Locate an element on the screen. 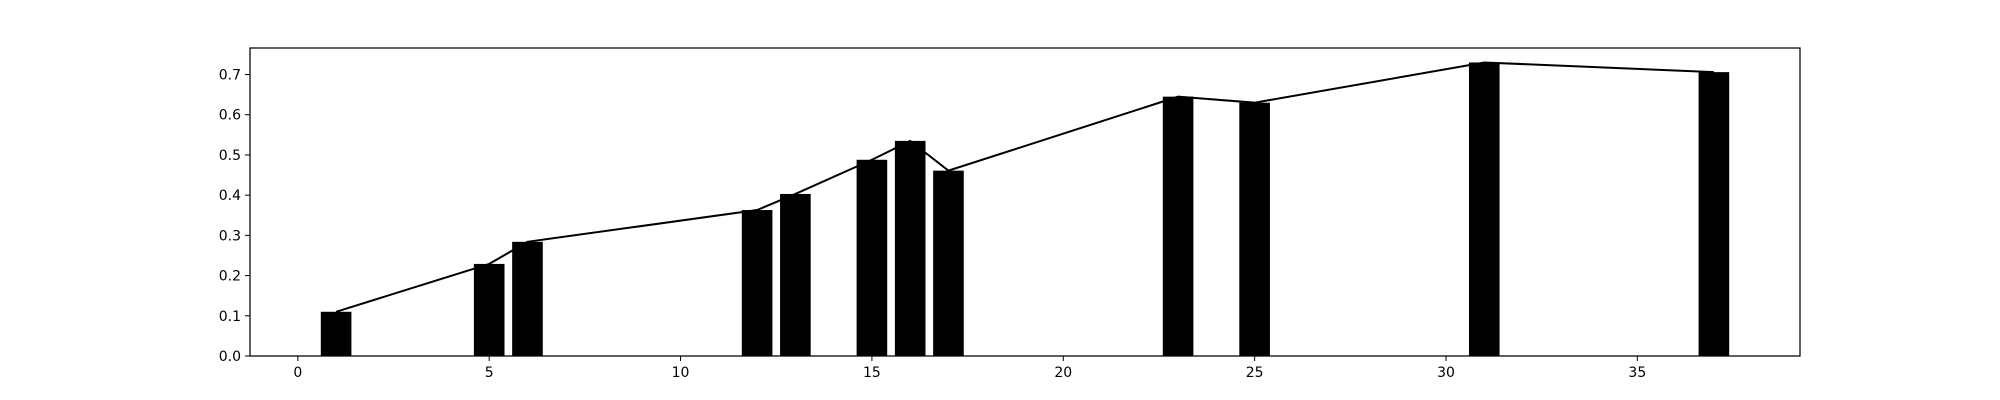 The width and height of the screenshot is (2000, 400). y-axis: 0.0 0.1 0.2 0.3 0.4 0.5 0.6 0.7 is located at coordinates (234, 216).